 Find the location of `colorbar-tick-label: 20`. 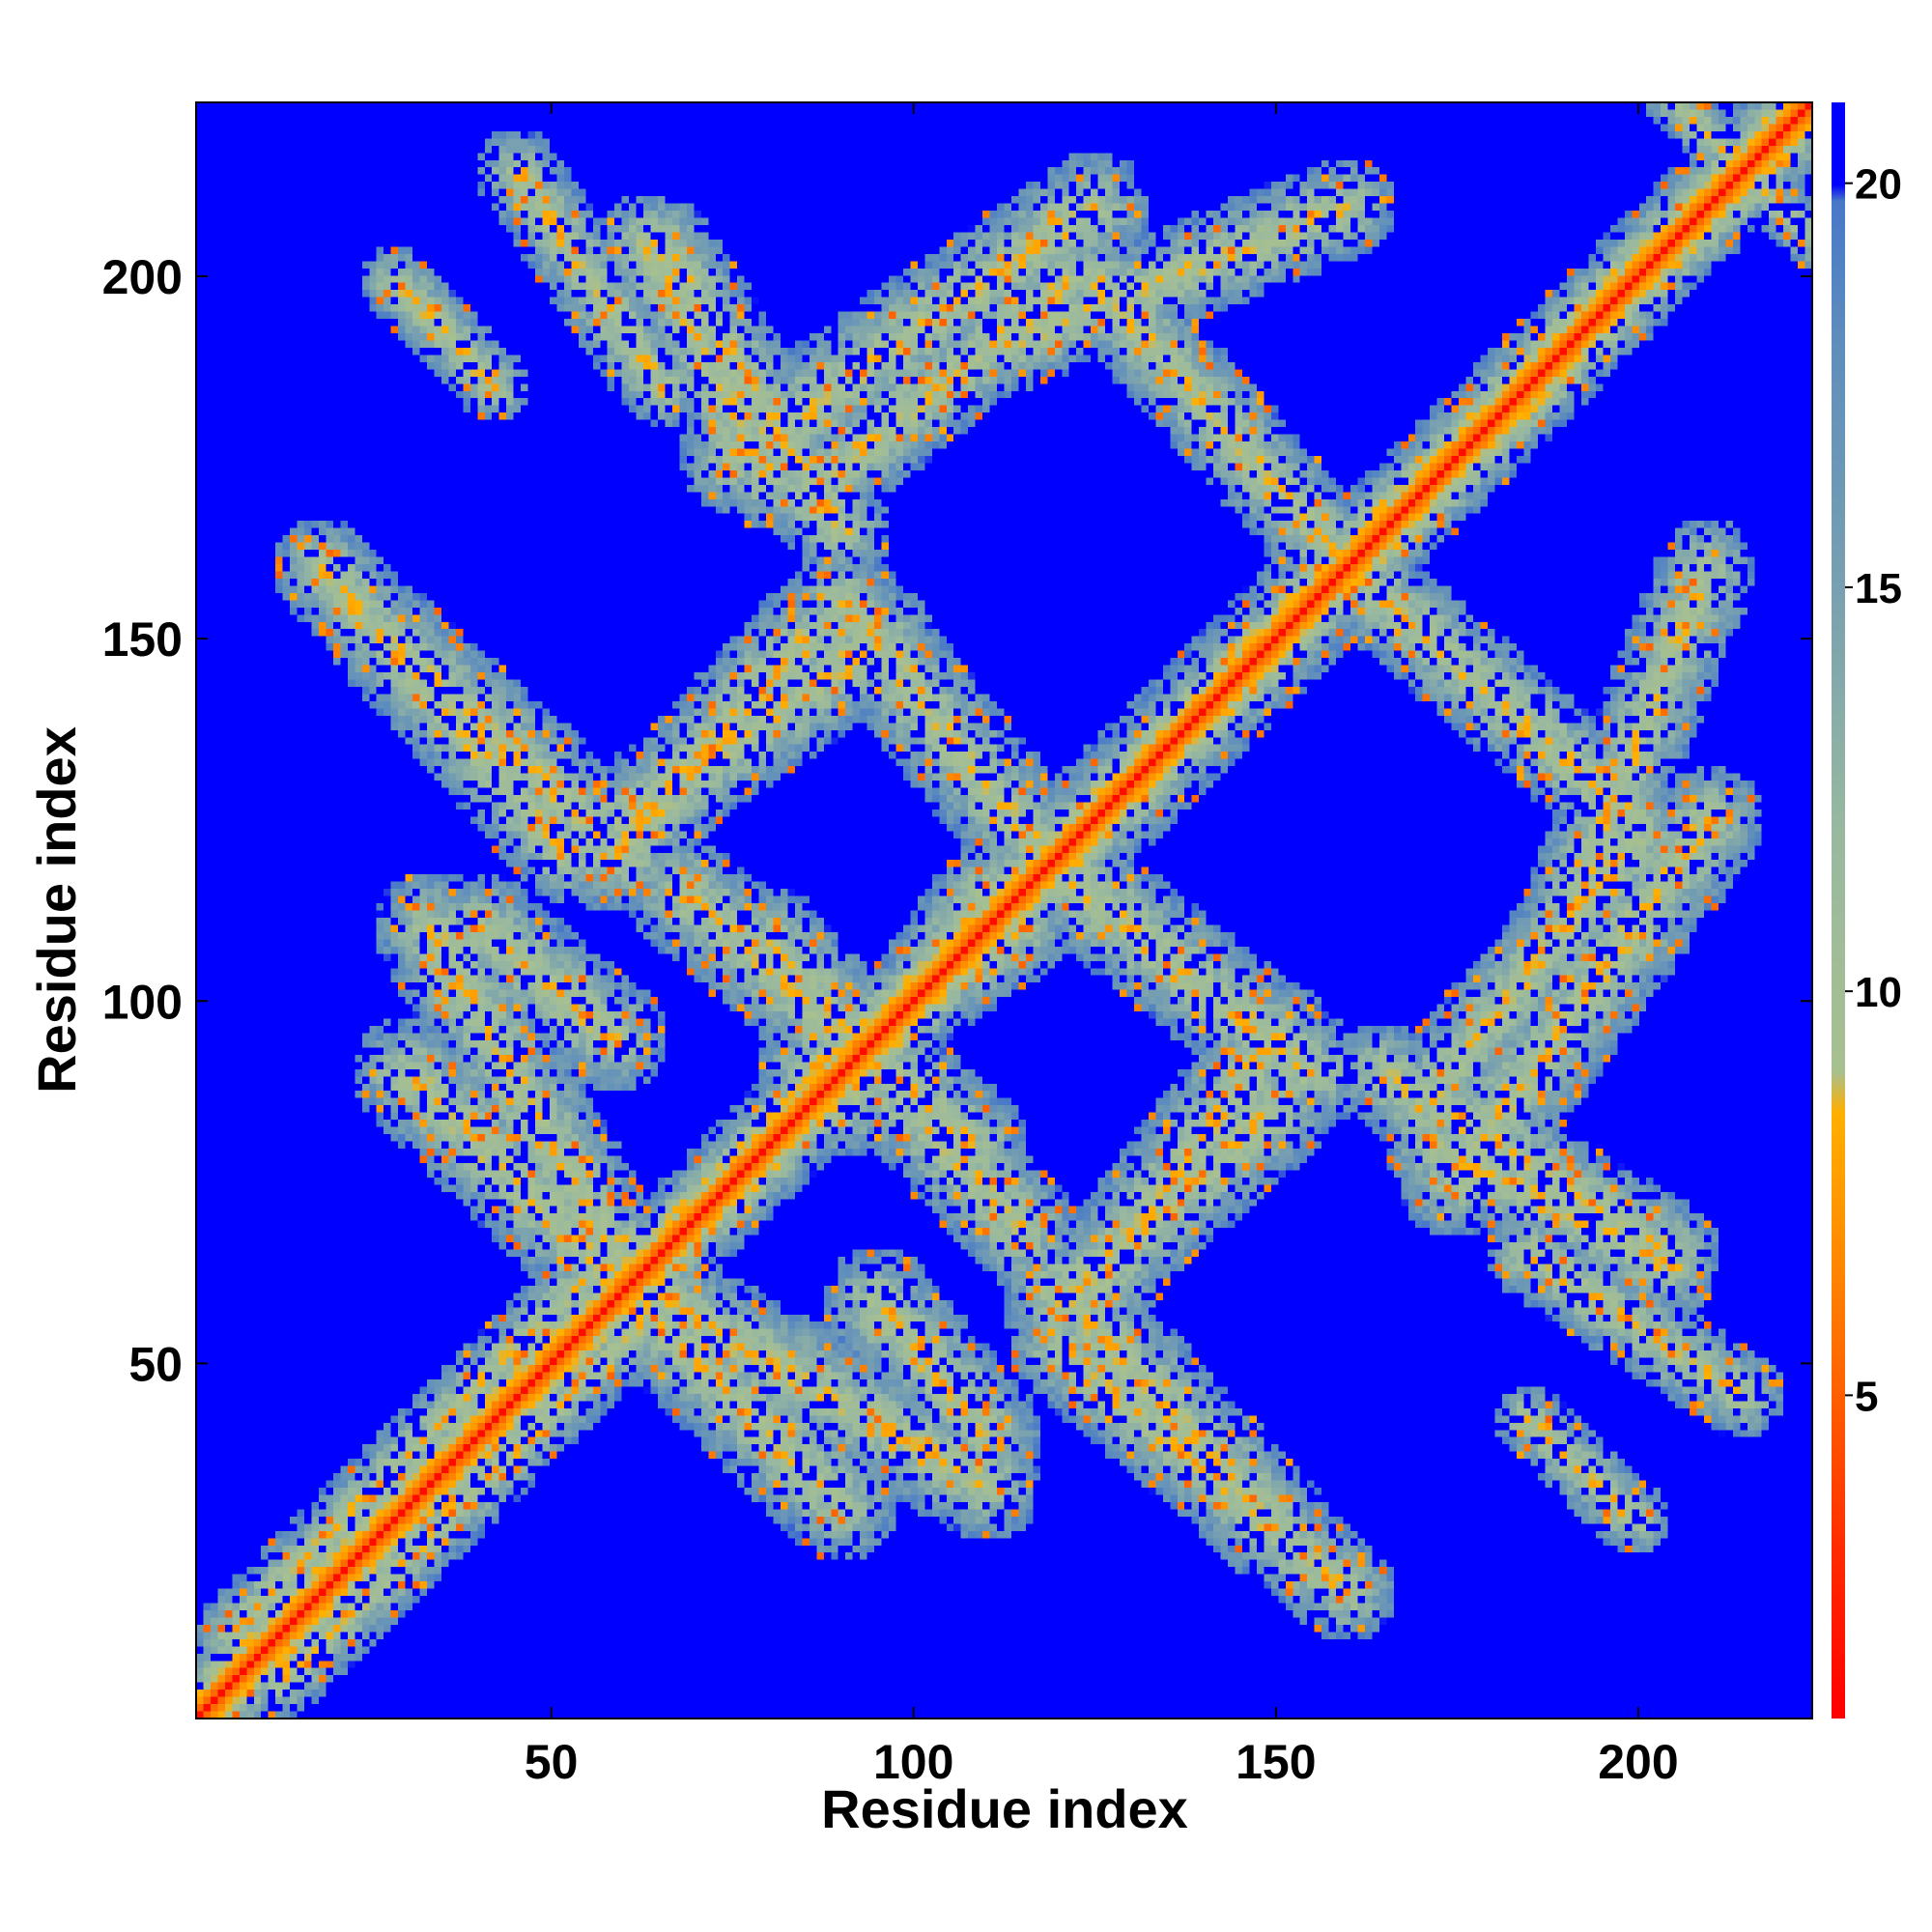

colorbar-tick-label: 20 is located at coordinates (1878, 185).